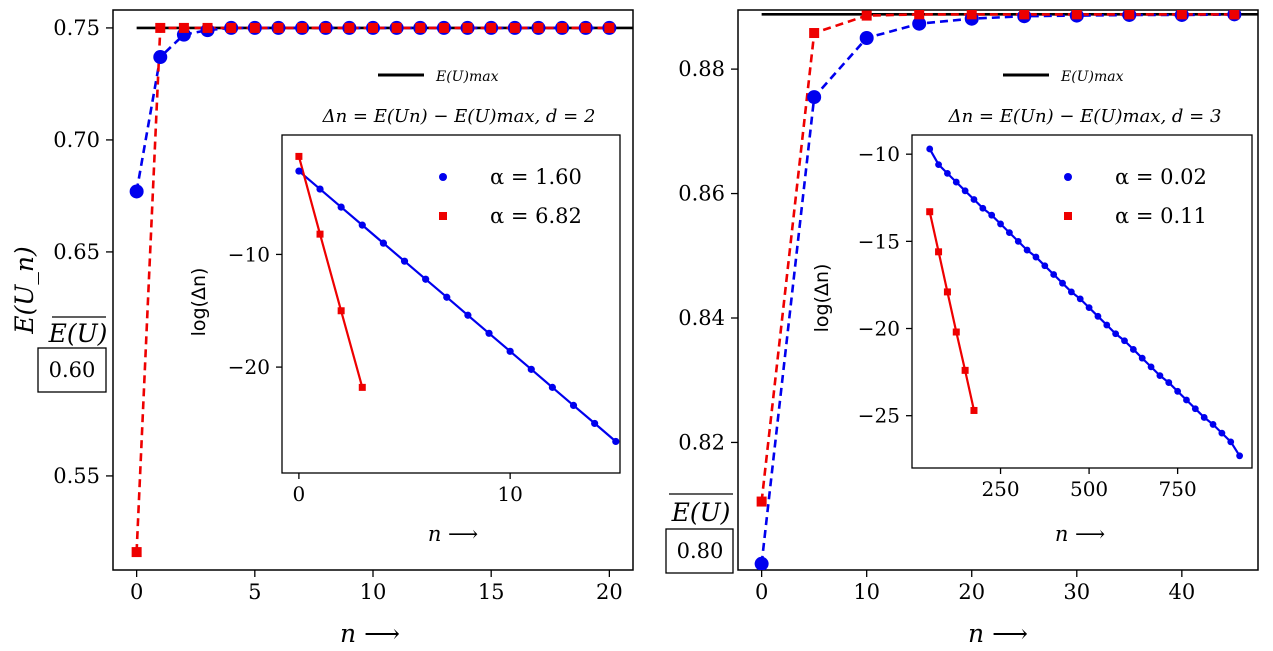 This screenshot has height=651, width=1273. I want to click on right-ytick-label: 0.84, so click(701, 318).